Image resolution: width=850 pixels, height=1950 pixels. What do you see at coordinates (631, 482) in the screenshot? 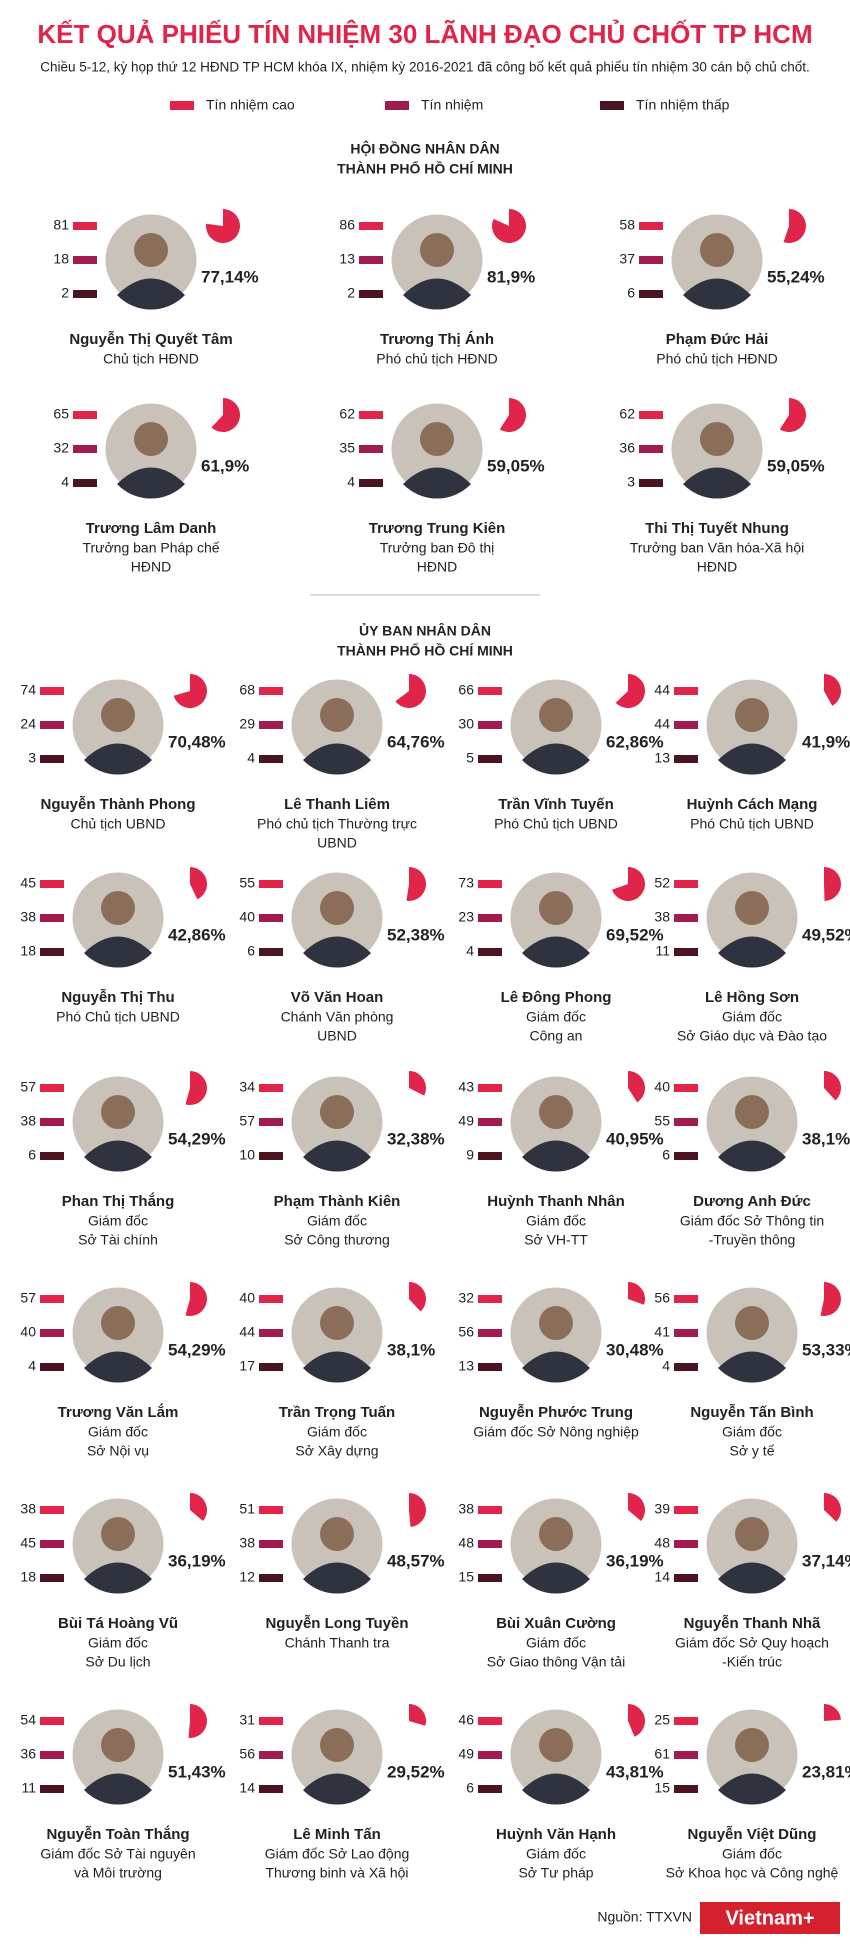
I see `vote-count: 3` at bounding box center [631, 482].